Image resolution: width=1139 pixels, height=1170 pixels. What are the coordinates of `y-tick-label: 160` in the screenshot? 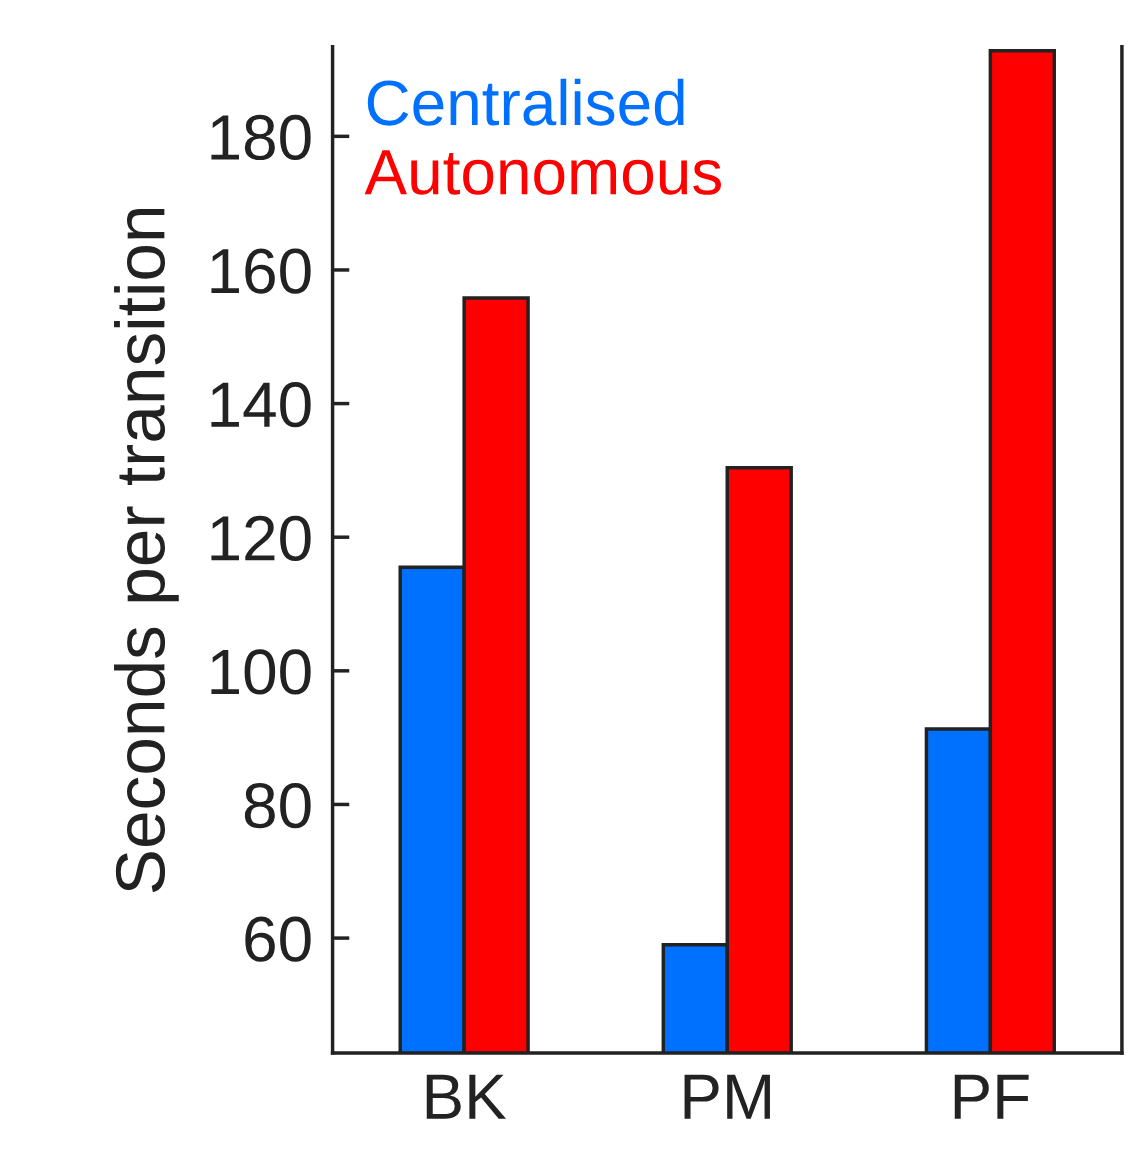 It's located at (261, 271).